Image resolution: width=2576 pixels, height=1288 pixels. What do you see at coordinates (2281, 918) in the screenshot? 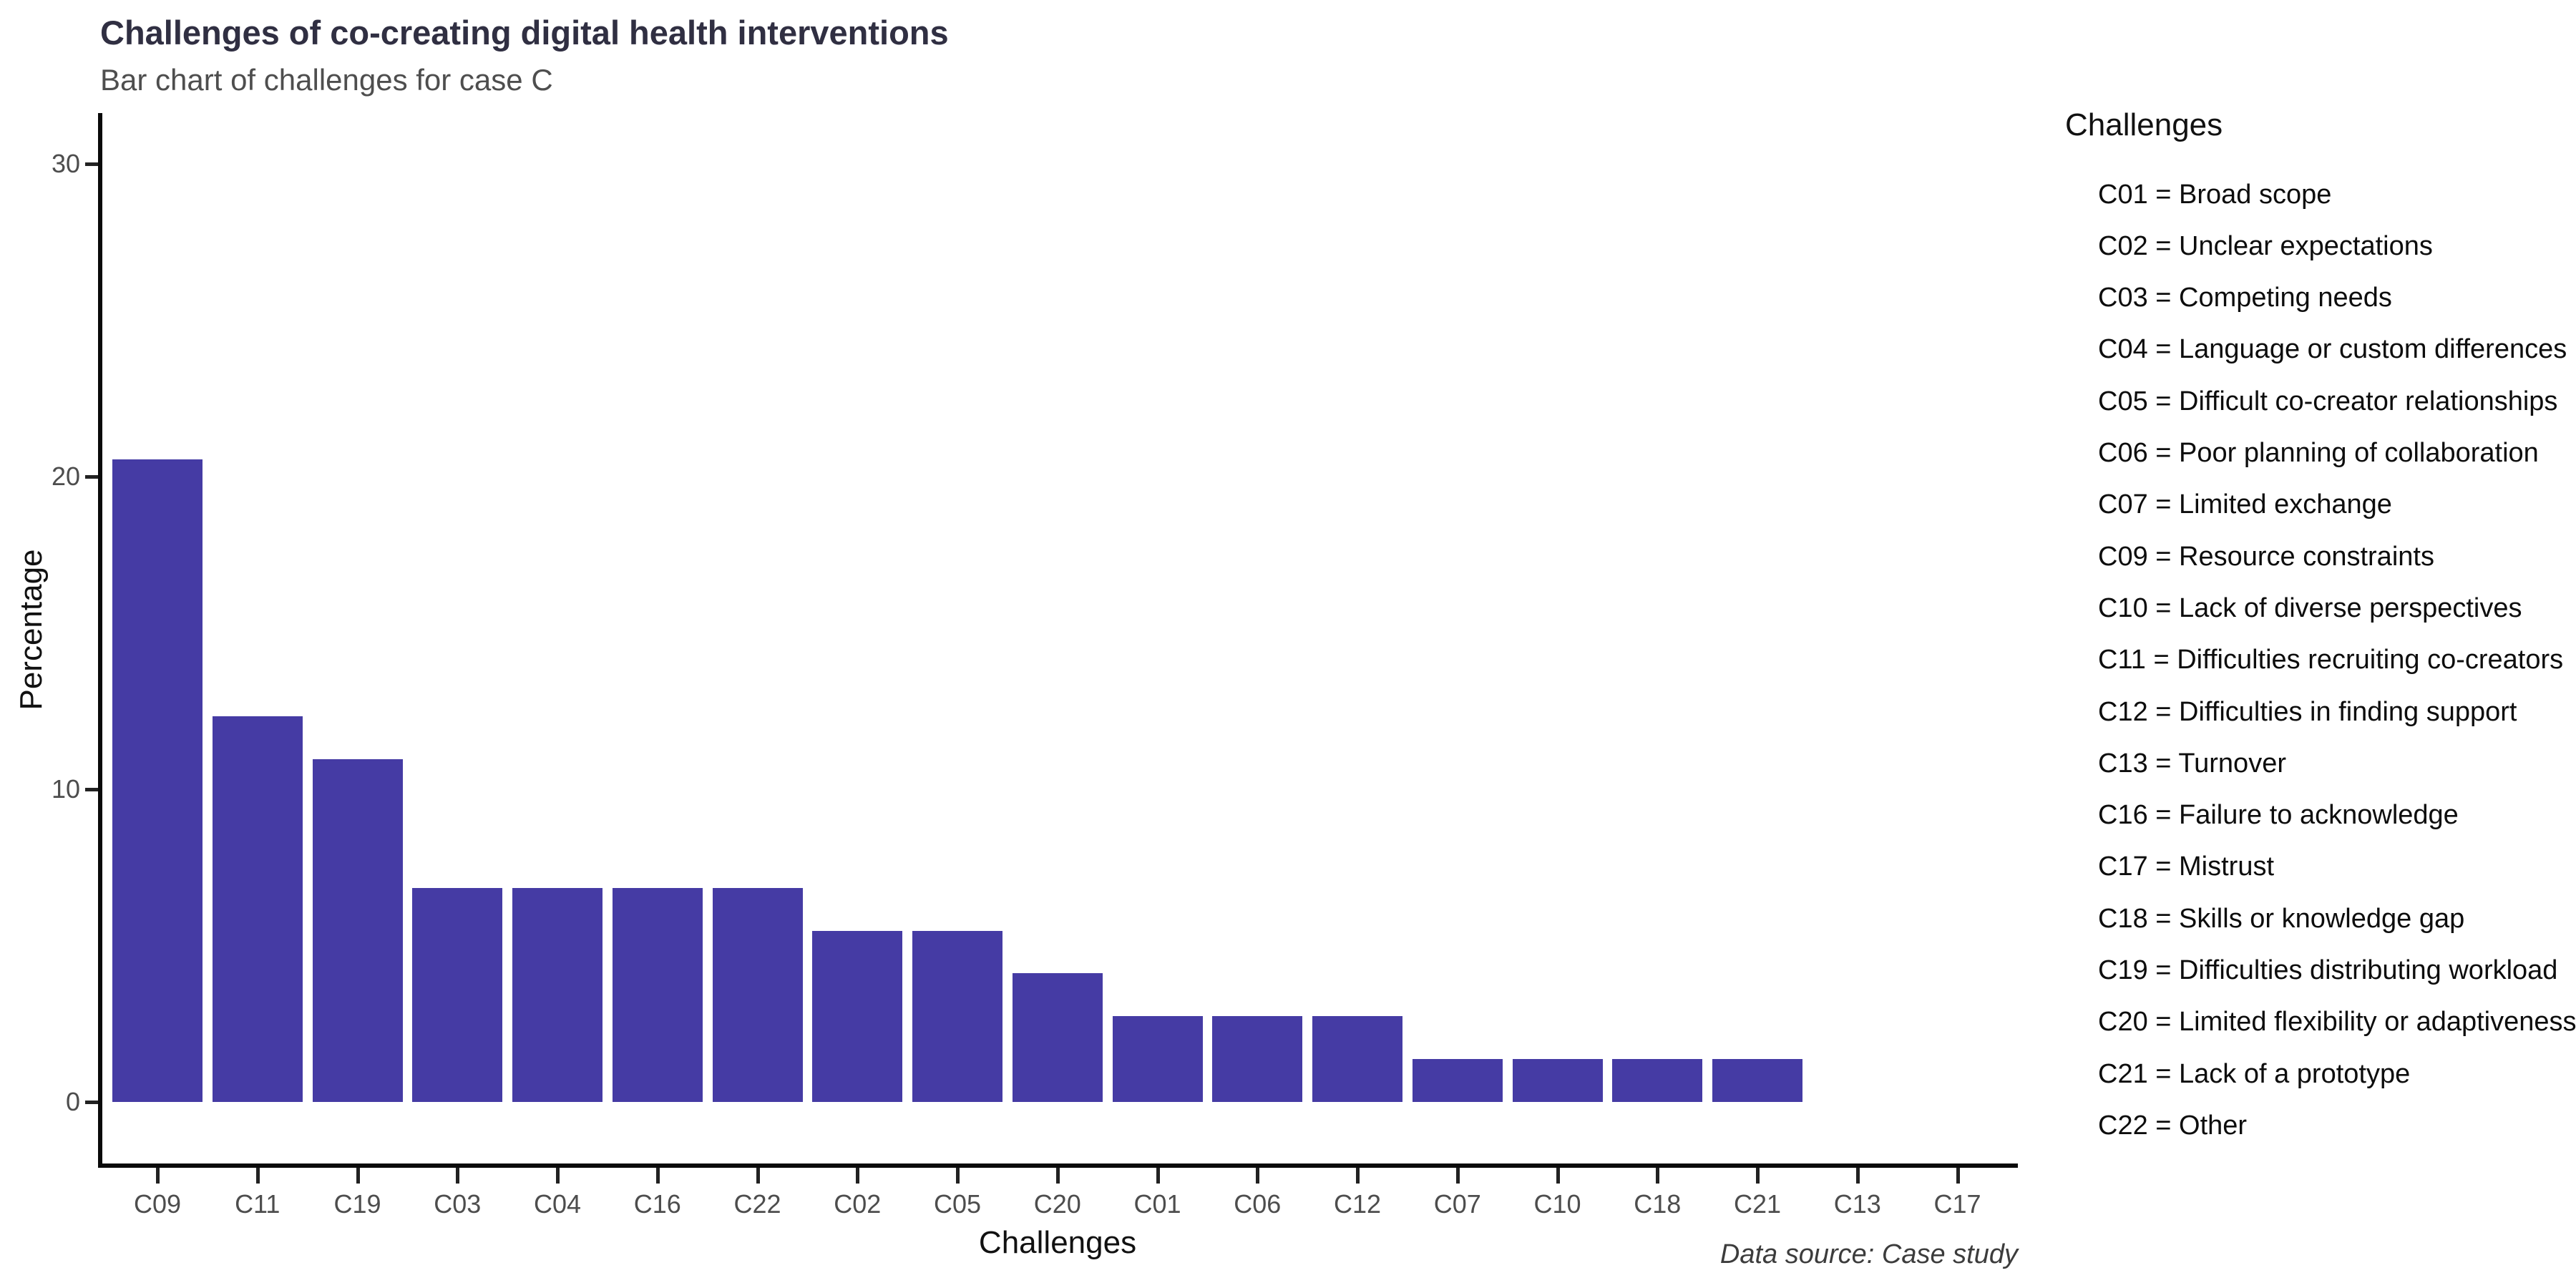
I see `legend-entry: C18 = Skills or knowledge gap` at bounding box center [2281, 918].